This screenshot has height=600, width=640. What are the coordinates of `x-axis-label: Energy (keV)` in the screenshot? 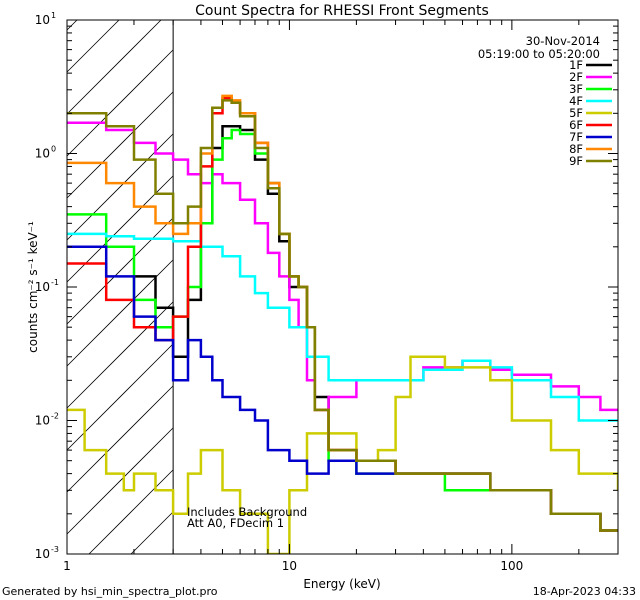 It's located at (341, 584).